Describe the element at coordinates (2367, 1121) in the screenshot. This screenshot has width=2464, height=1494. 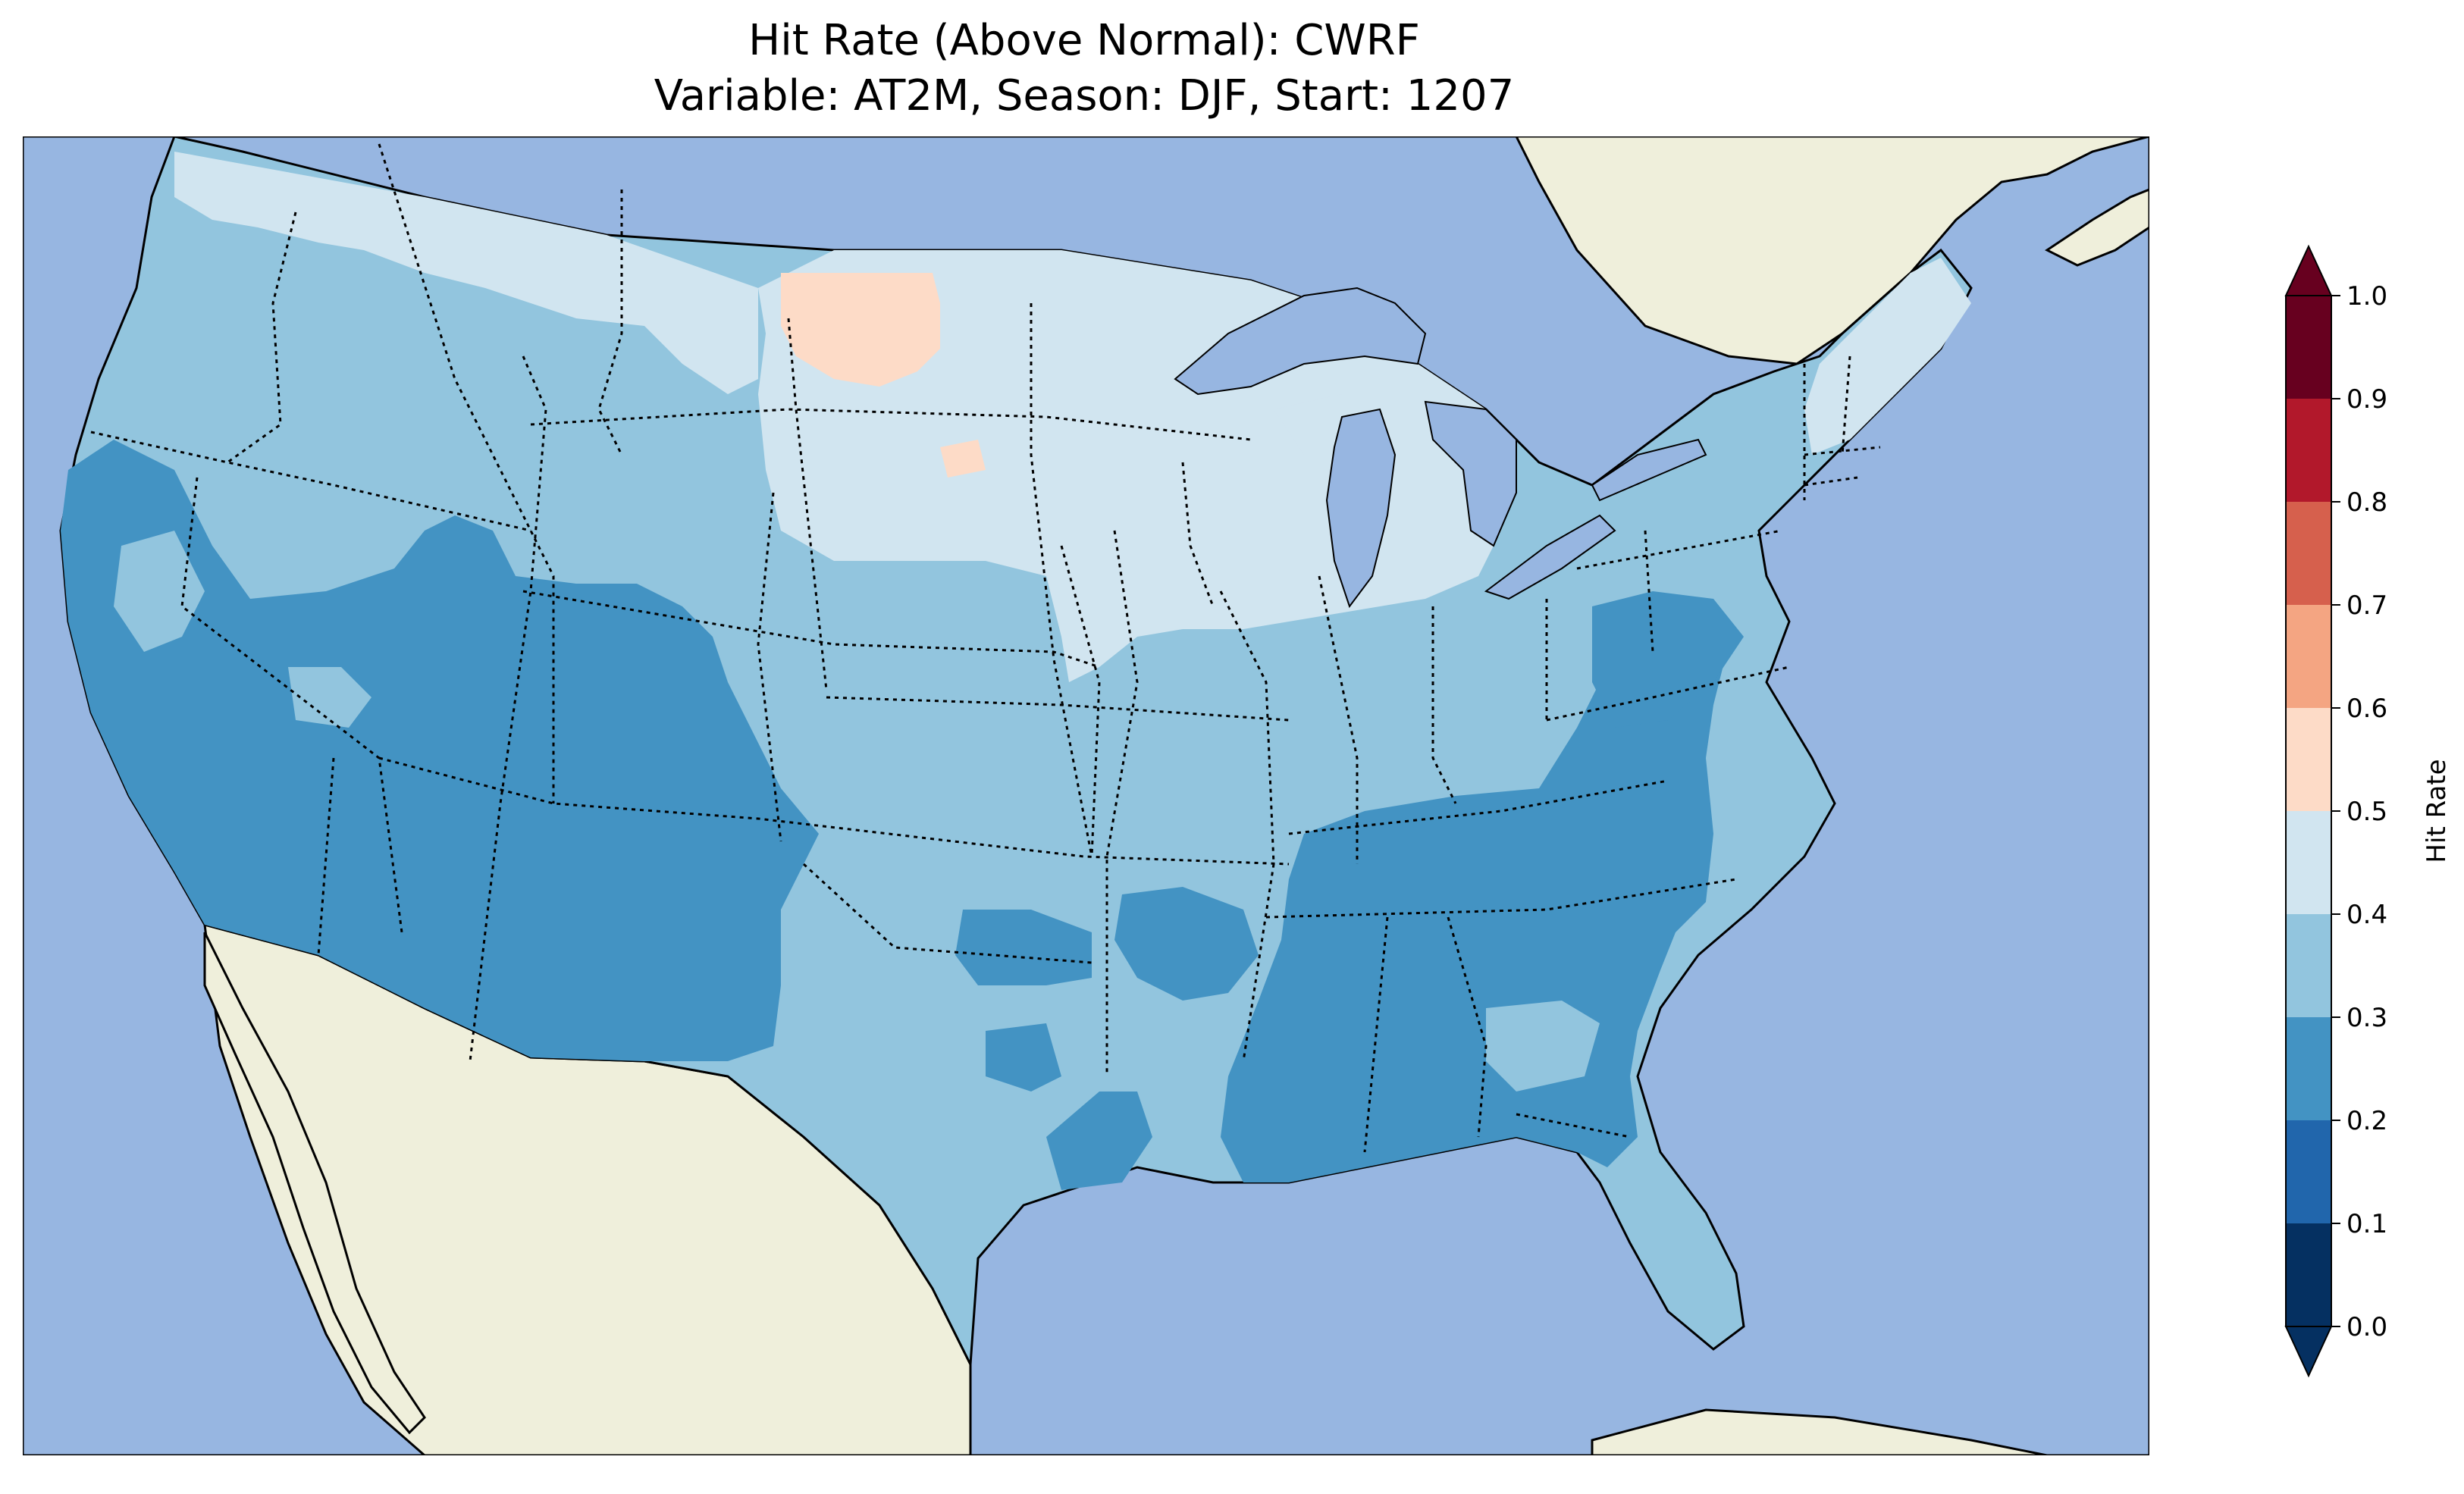
I see `colorbar-tick-label: 0.2` at that location.